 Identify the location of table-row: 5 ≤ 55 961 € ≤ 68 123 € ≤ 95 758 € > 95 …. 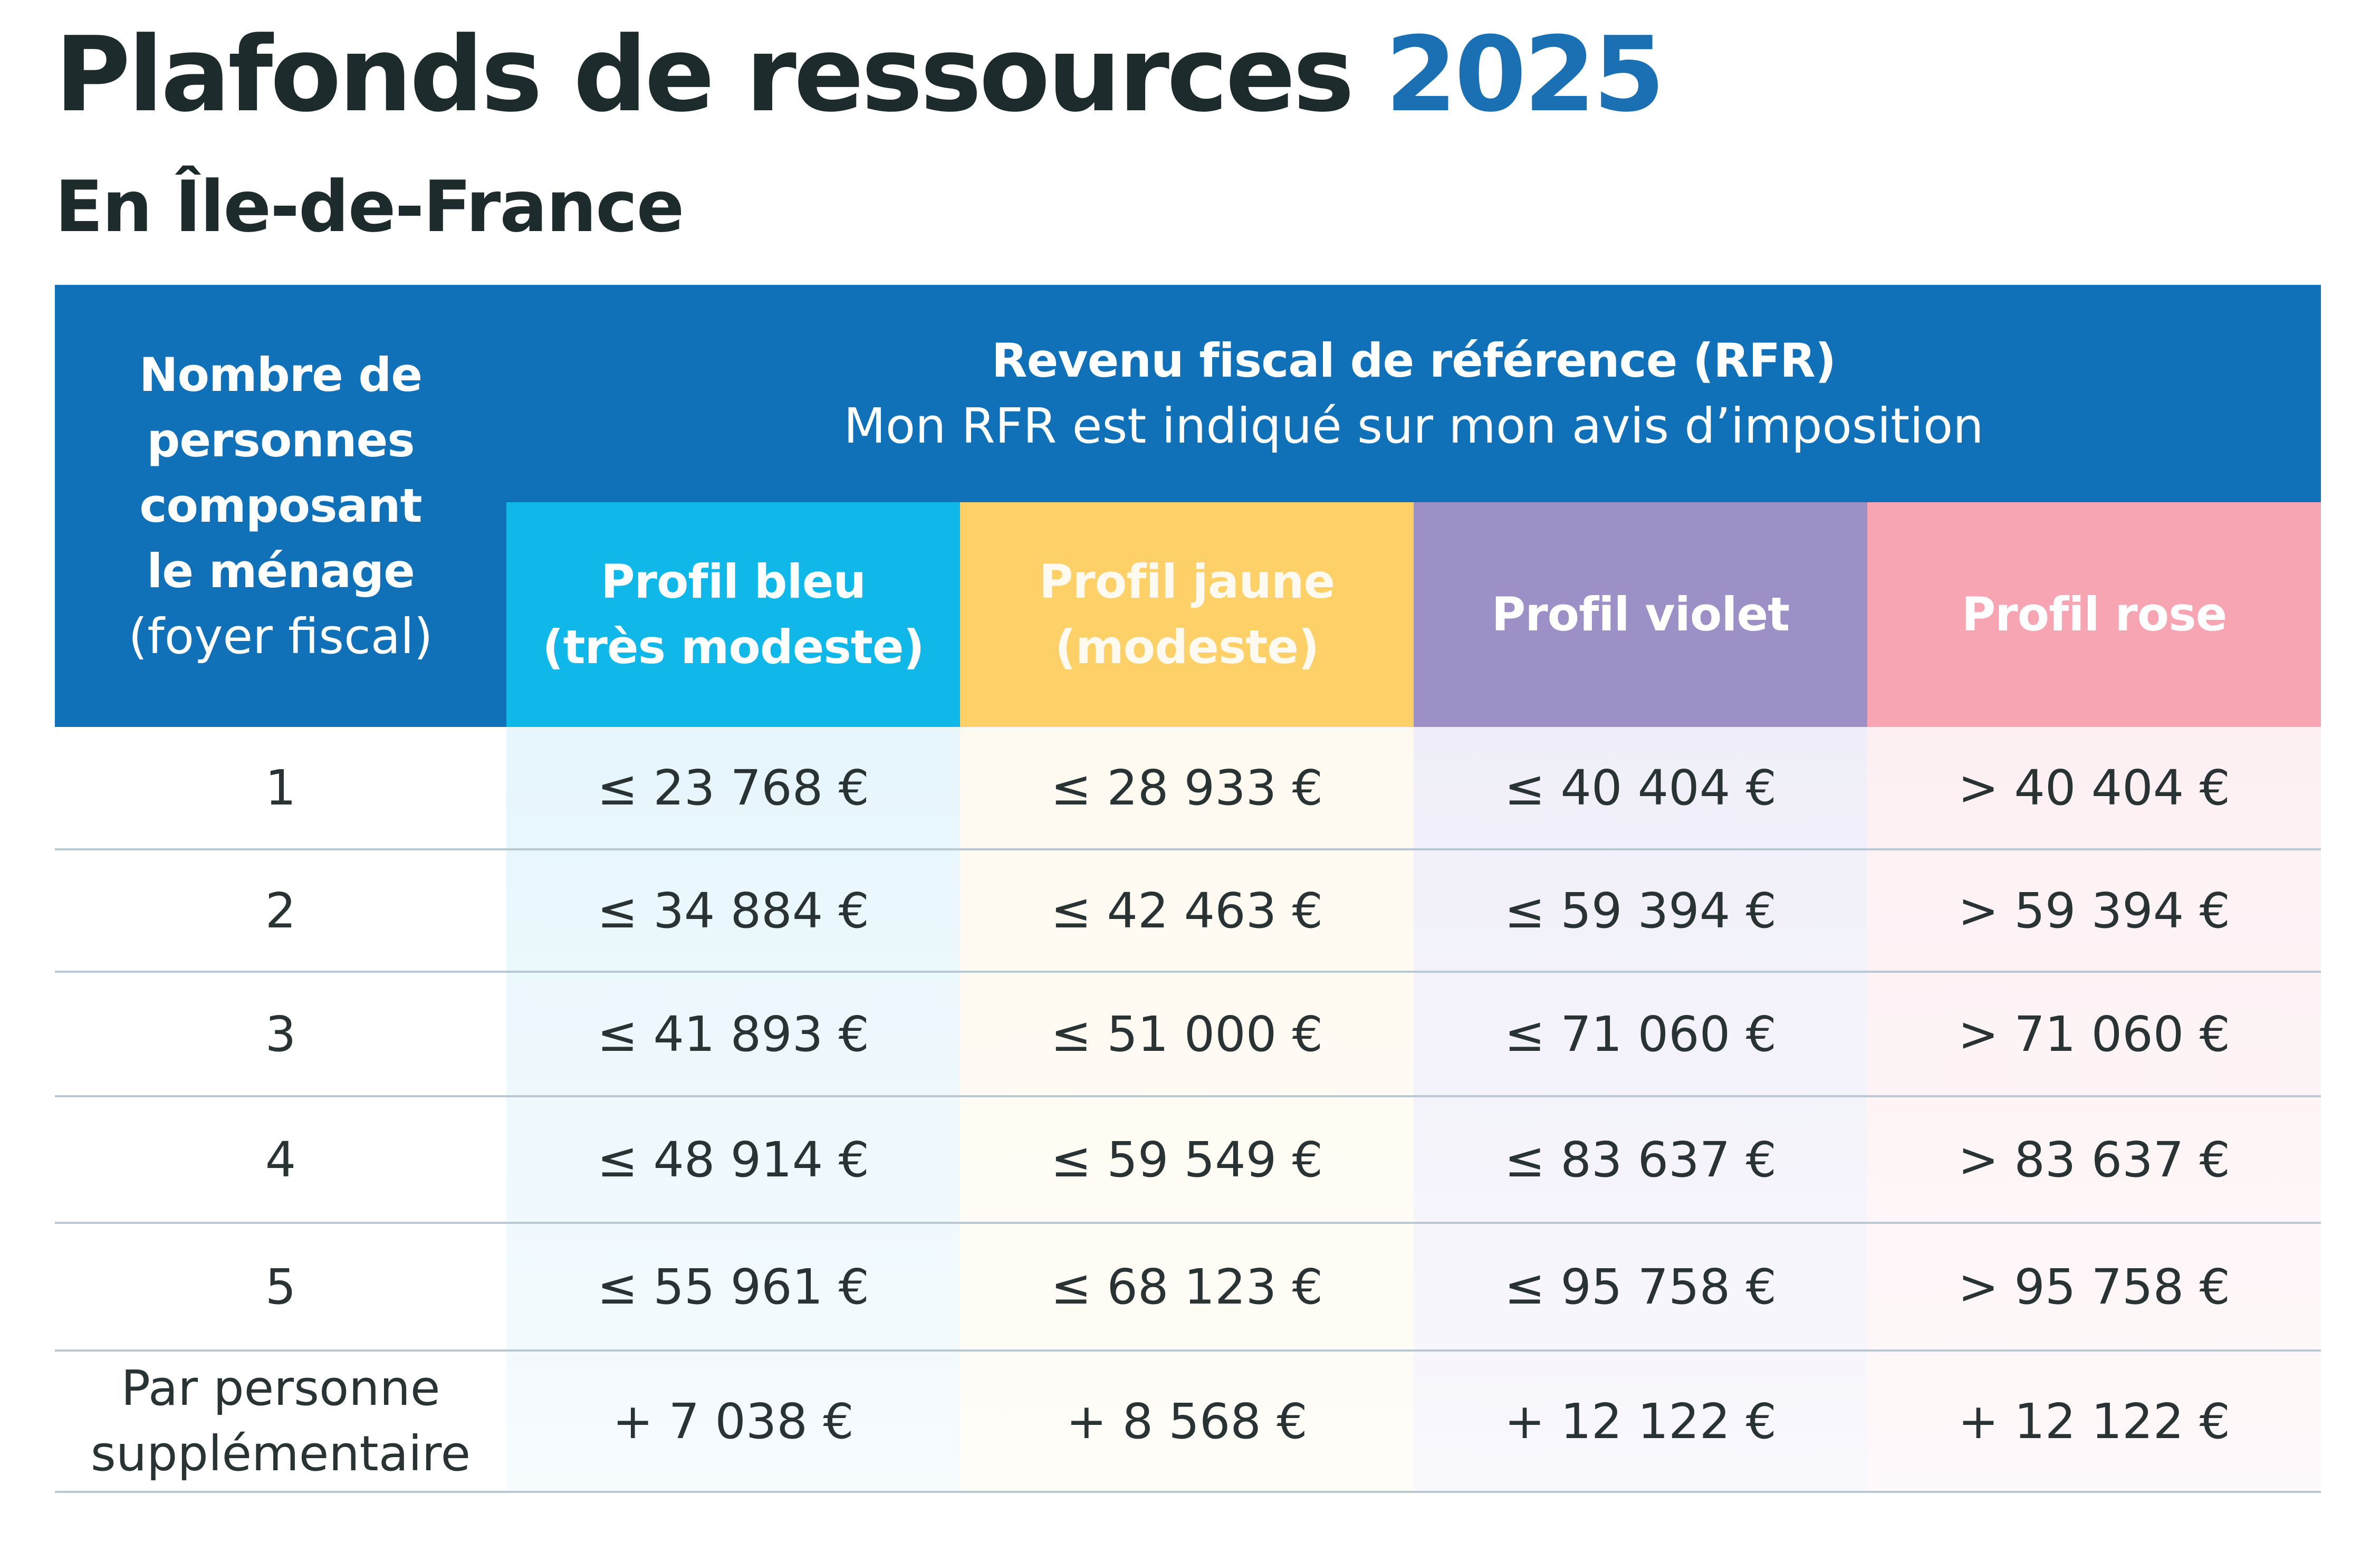
(1188, 1288).